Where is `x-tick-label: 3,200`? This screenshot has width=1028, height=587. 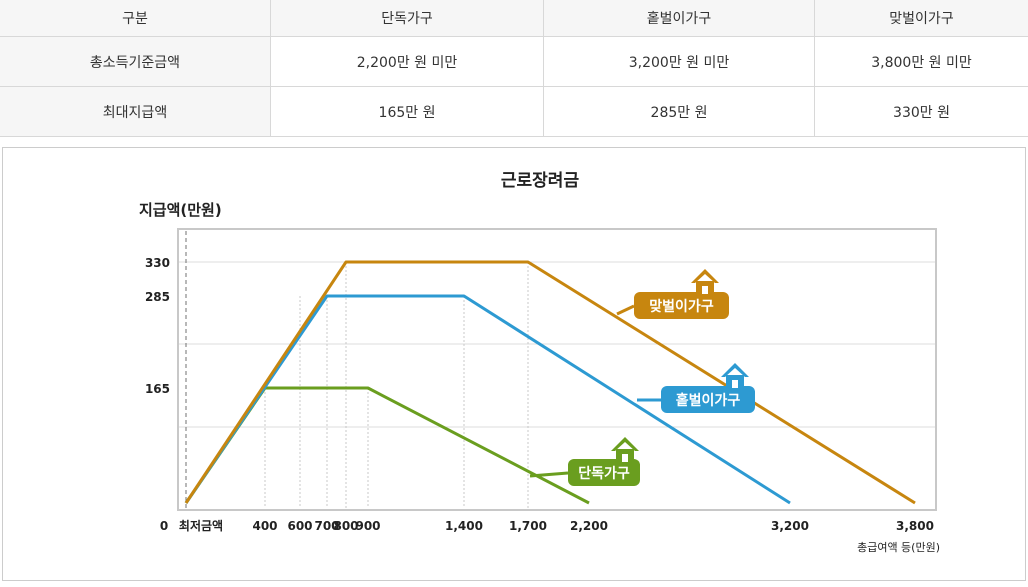 x-tick-label: 3,200 is located at coordinates (790, 526).